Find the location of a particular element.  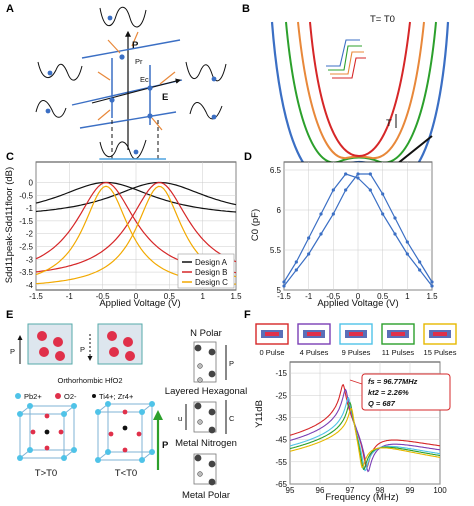

chart-d-xtick-label: 0 is located at coordinates (358, 296).